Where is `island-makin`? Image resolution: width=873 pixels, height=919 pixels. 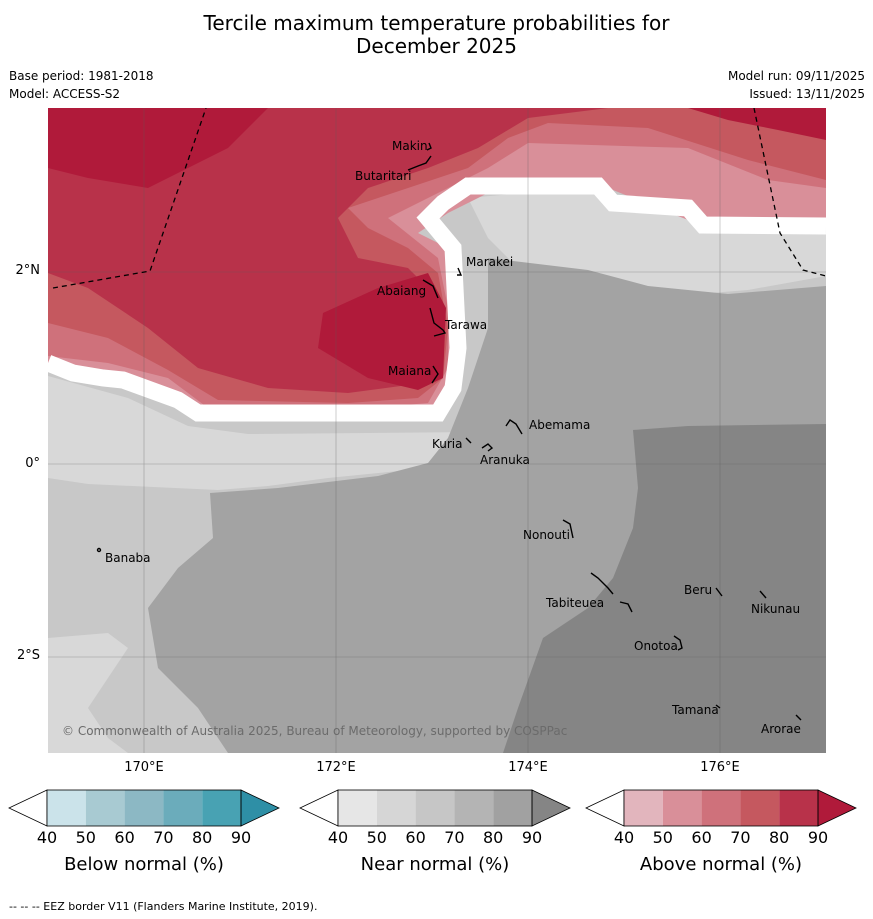 island-makin is located at coordinates (429, 146).